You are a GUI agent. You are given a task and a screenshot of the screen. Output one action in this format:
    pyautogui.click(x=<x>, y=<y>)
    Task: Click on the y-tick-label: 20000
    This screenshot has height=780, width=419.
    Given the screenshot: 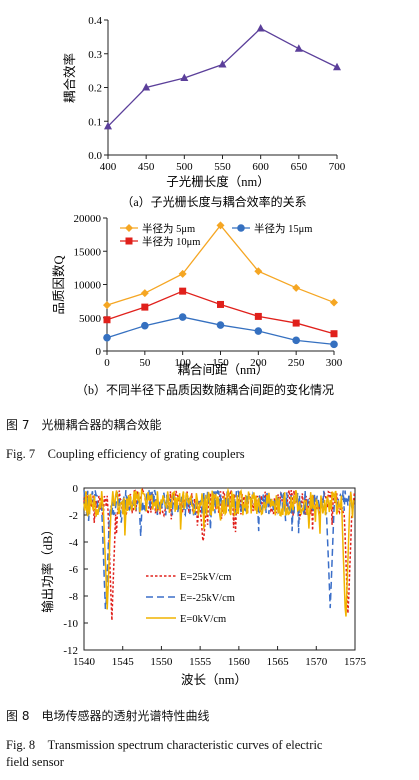 What is the action you would take?
    pyautogui.click(x=88, y=219)
    